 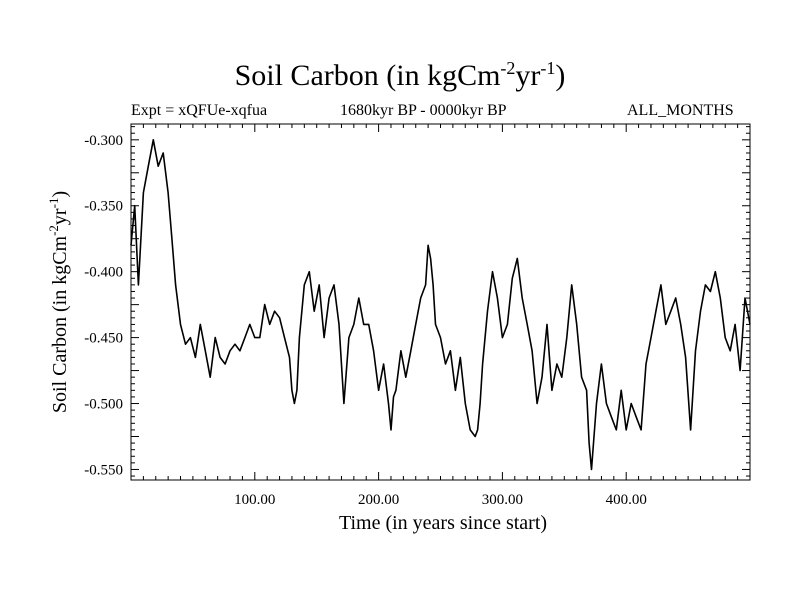 I want to click on y-tick-label: -0.350, so click(x=103, y=207).